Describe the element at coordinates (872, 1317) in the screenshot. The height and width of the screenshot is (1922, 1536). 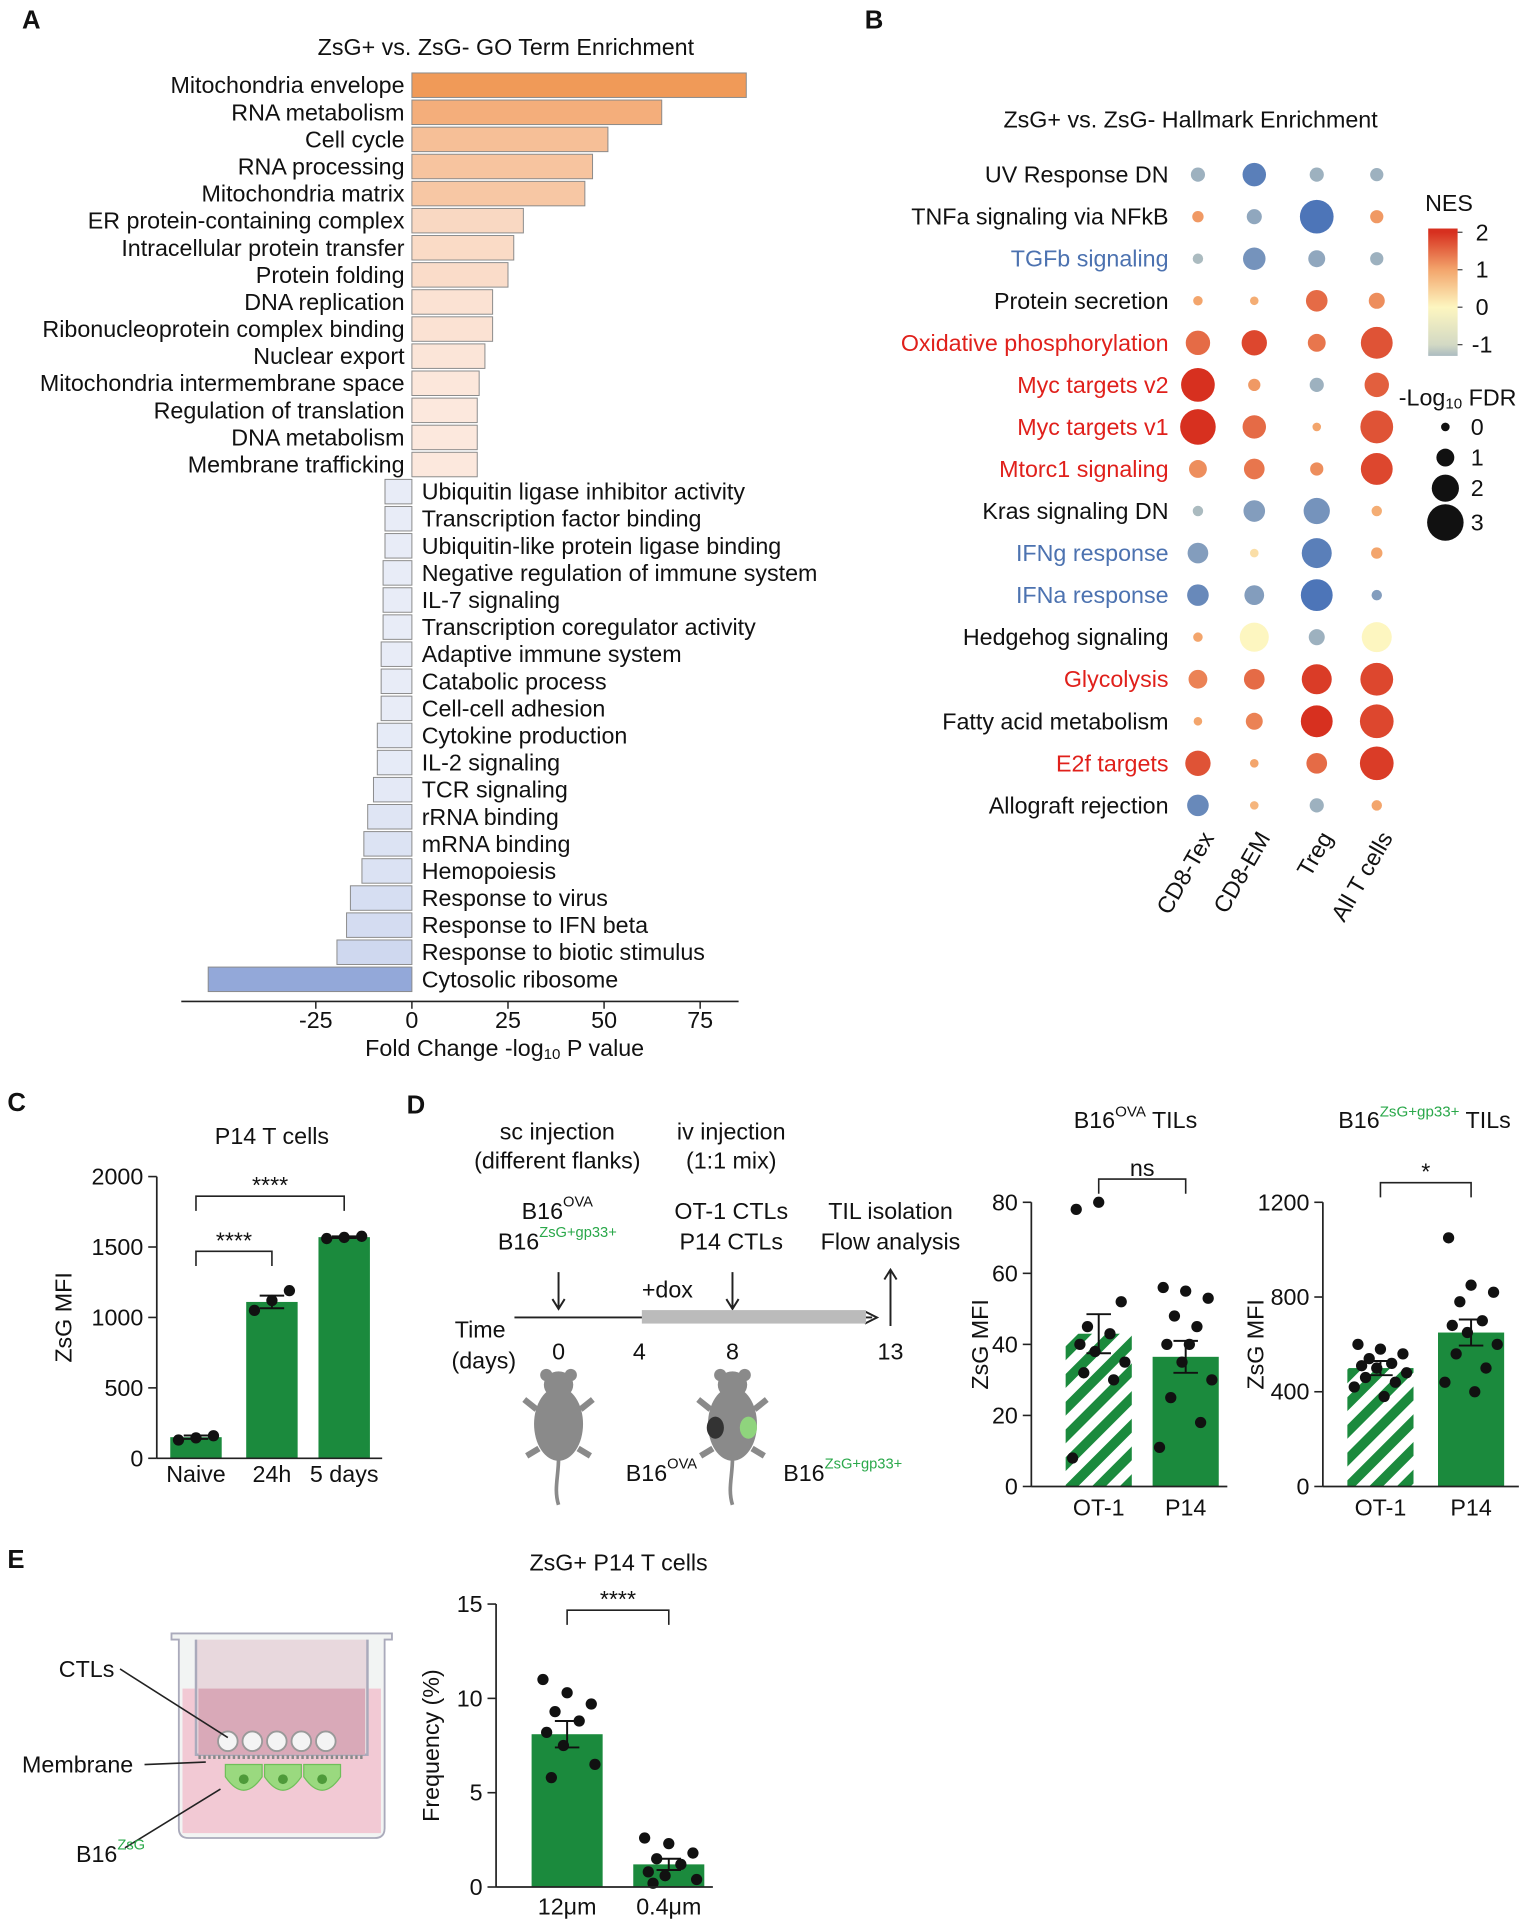
I see `timeline-arrow` at that location.